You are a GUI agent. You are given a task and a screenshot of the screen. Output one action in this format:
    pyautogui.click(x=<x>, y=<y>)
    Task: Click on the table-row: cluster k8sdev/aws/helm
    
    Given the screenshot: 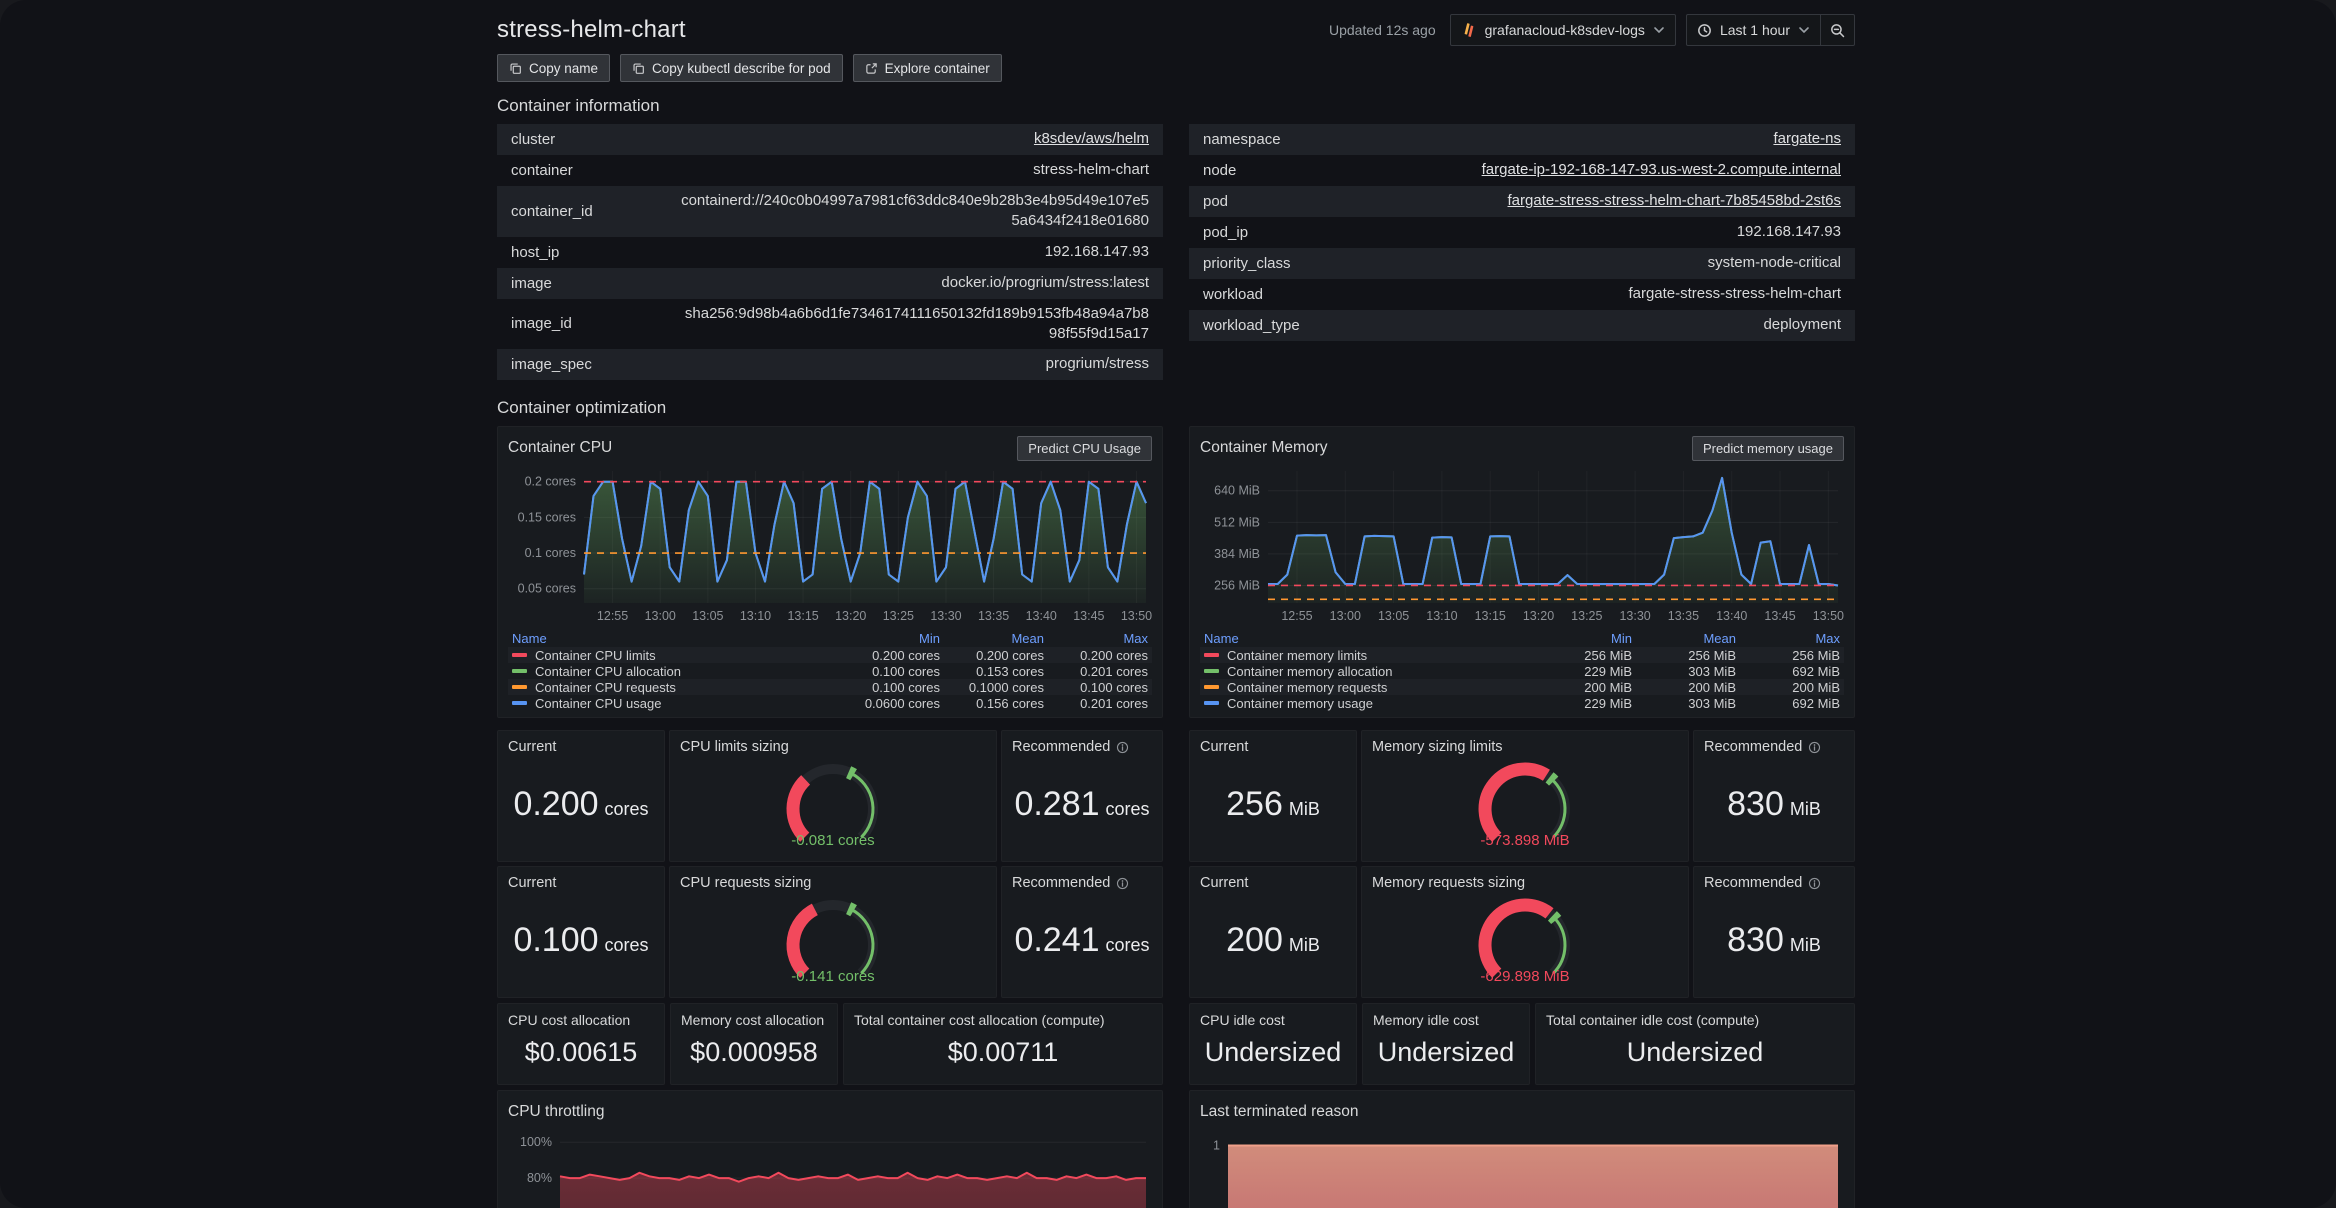 What is the action you would take?
    pyautogui.click(x=830, y=139)
    